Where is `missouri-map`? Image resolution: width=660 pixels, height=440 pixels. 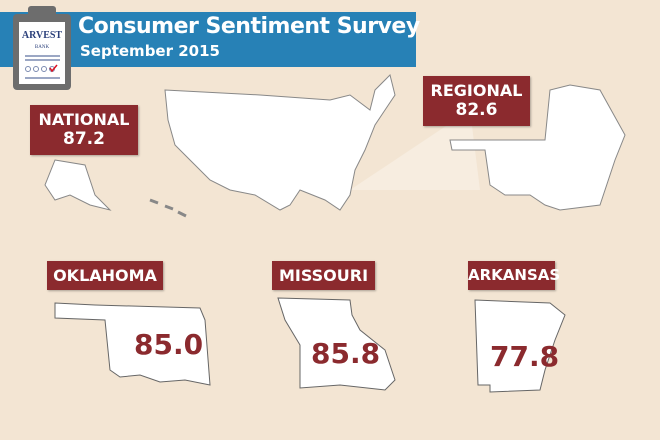 missouri-map is located at coordinates (336, 344).